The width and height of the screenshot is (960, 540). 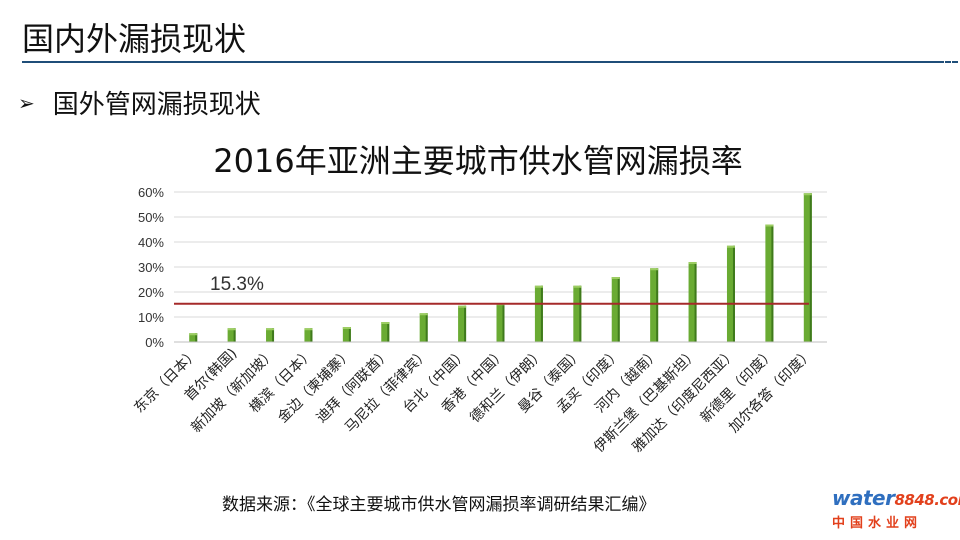 I want to click on y-tick-label: 50%, so click(x=151, y=217).